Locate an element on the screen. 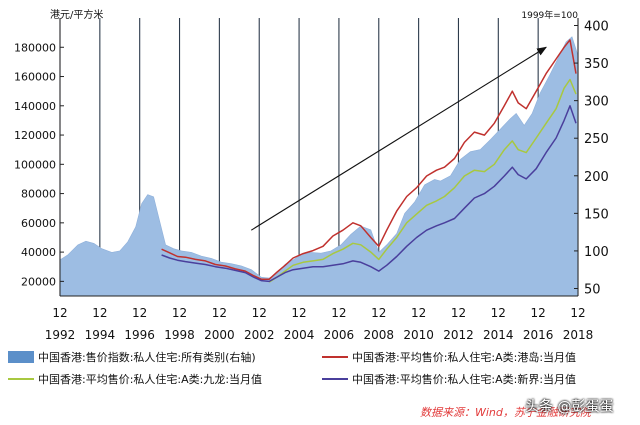  x-tick-year-label: 1994 is located at coordinates (100, 335).